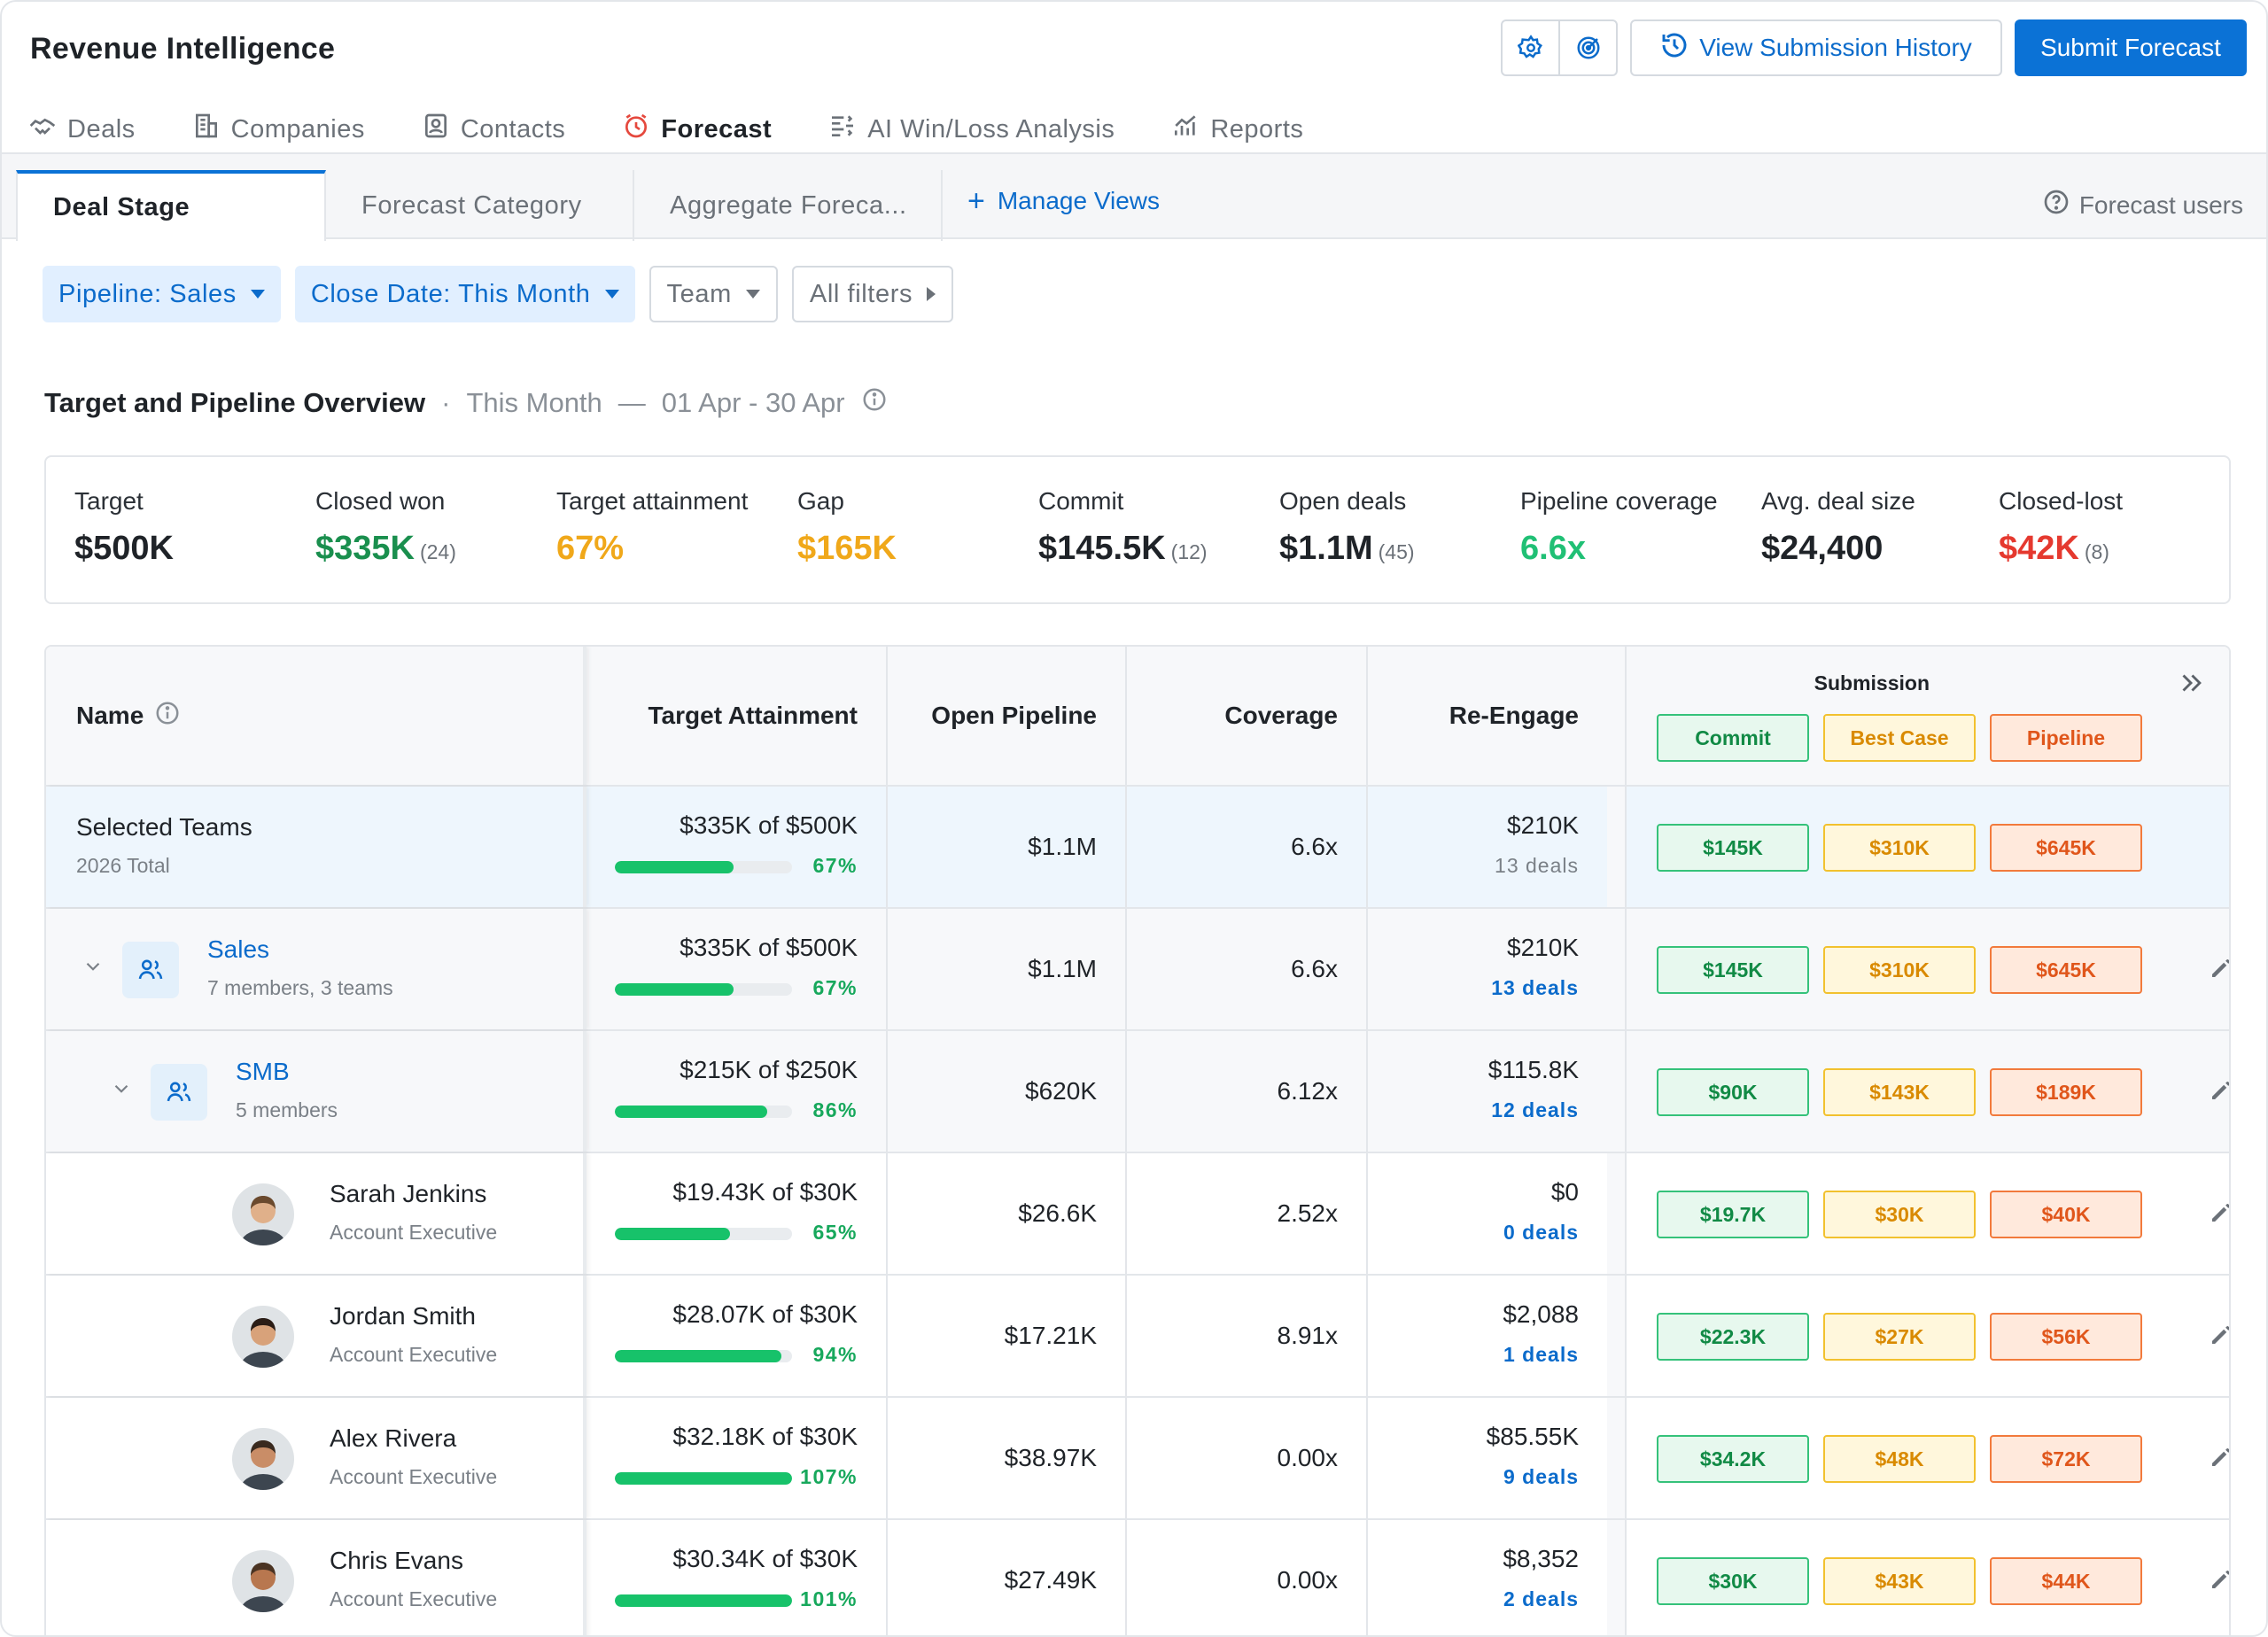 Image resolution: width=2268 pixels, height=1637 pixels. I want to click on forecast-users-link: Forecast users, so click(2142, 205).